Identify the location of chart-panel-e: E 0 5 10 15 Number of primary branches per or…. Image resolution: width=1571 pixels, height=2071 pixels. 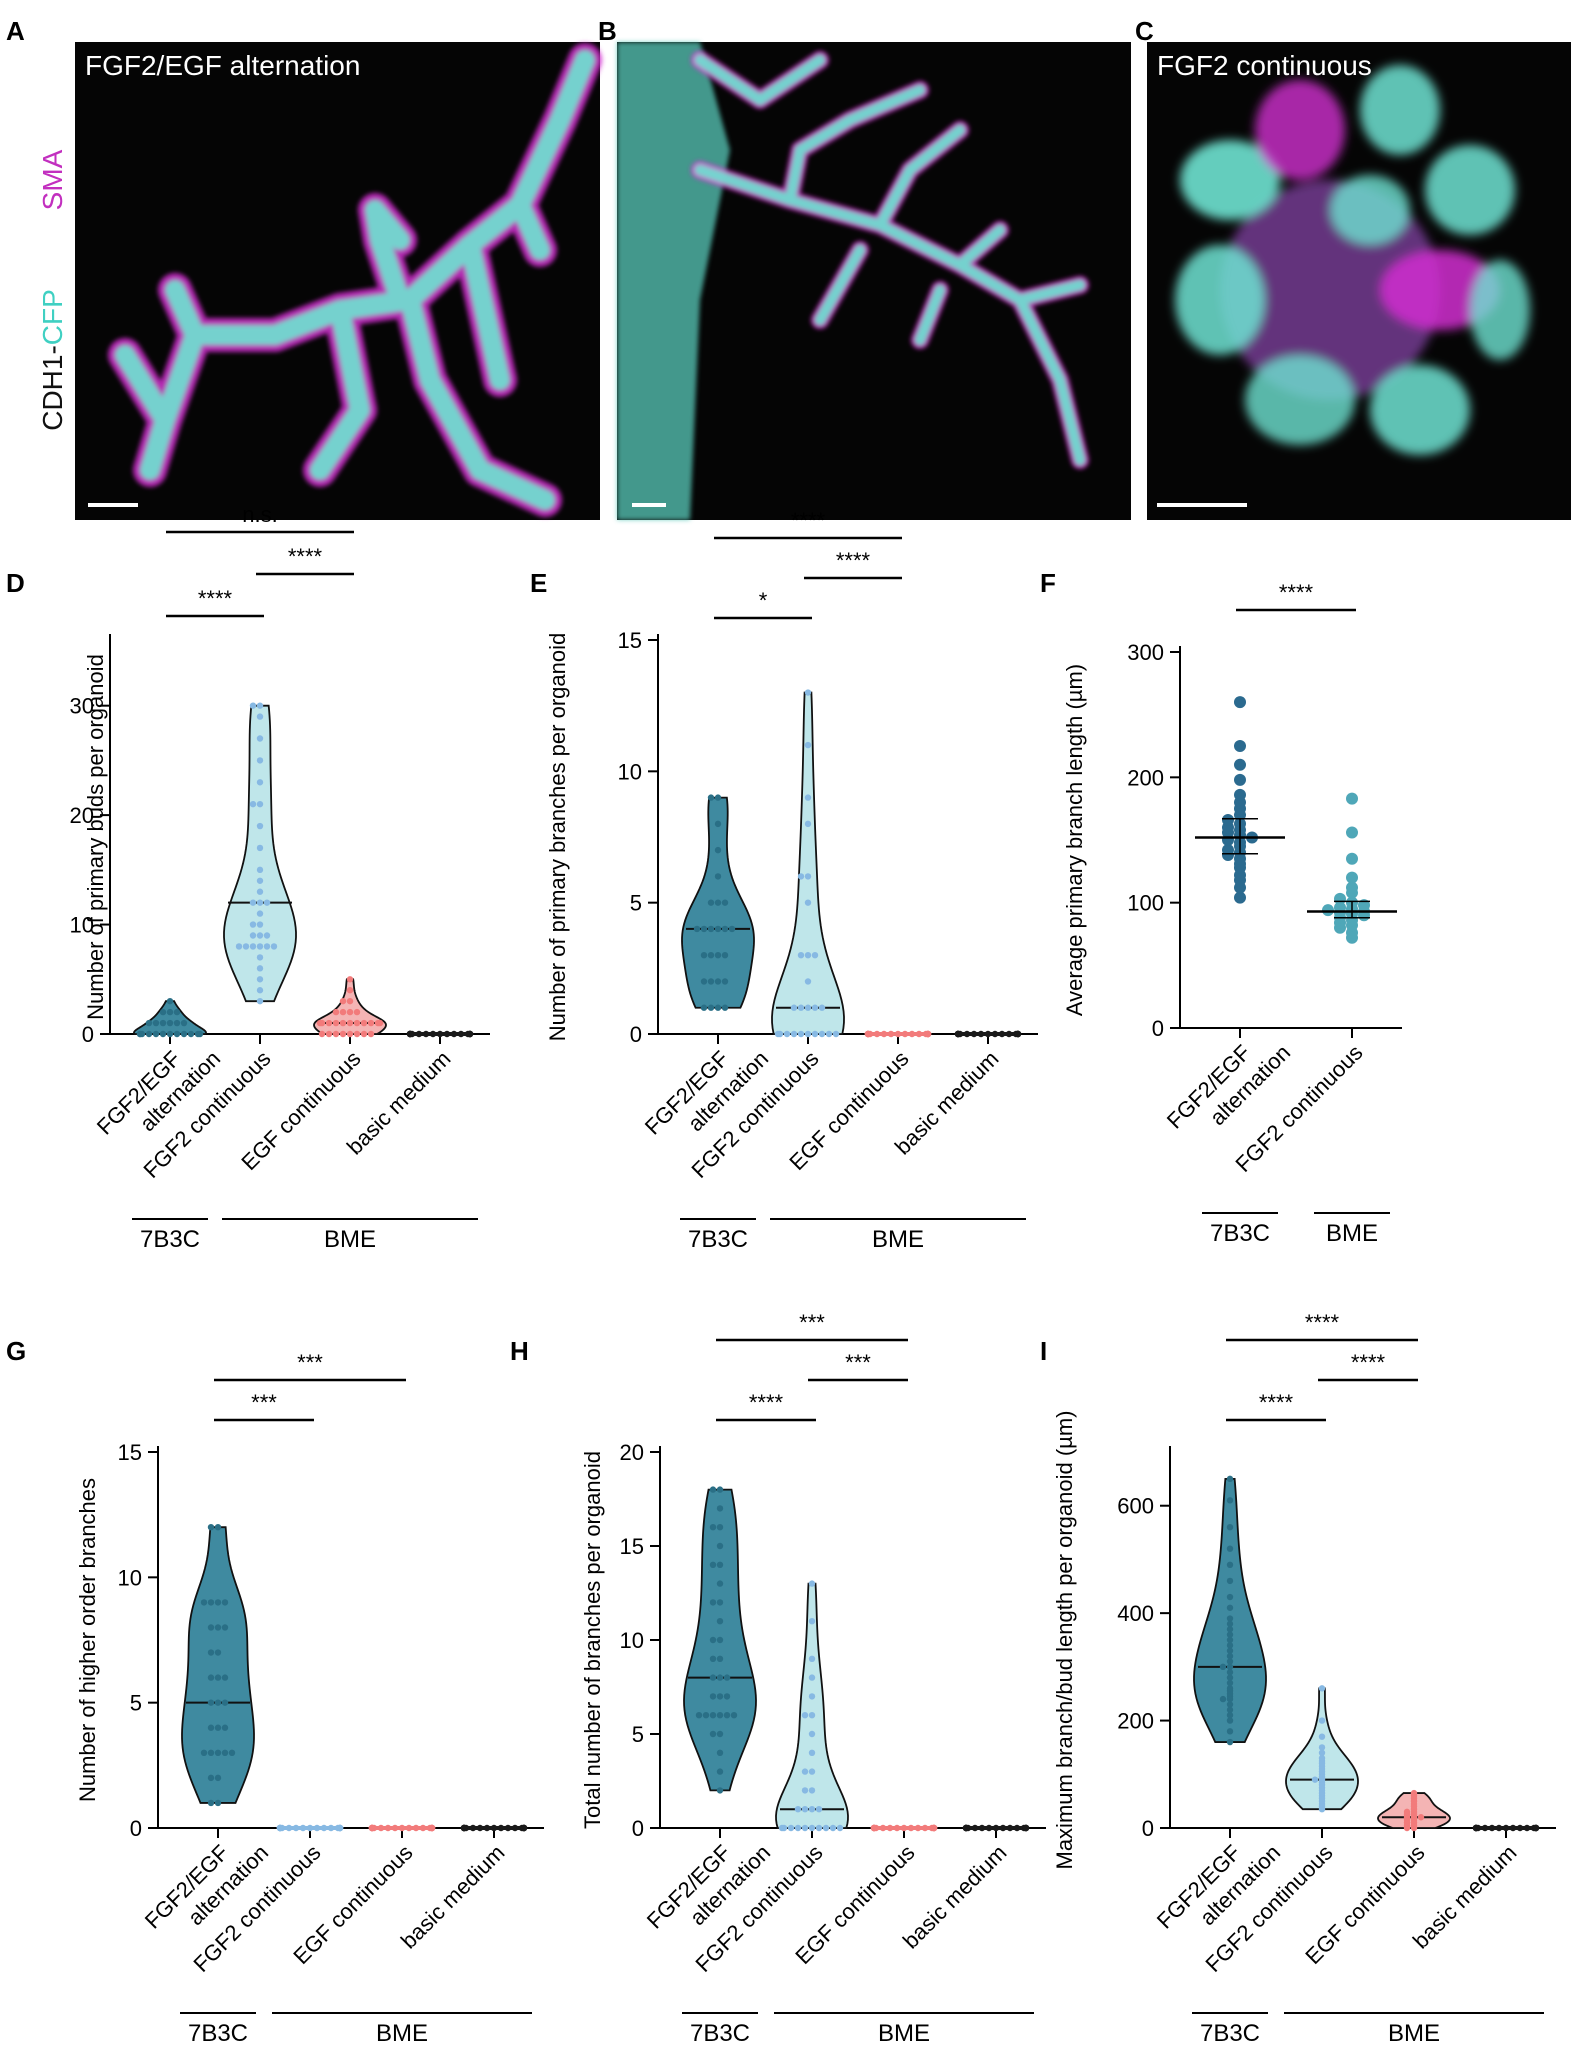
(784, 880).